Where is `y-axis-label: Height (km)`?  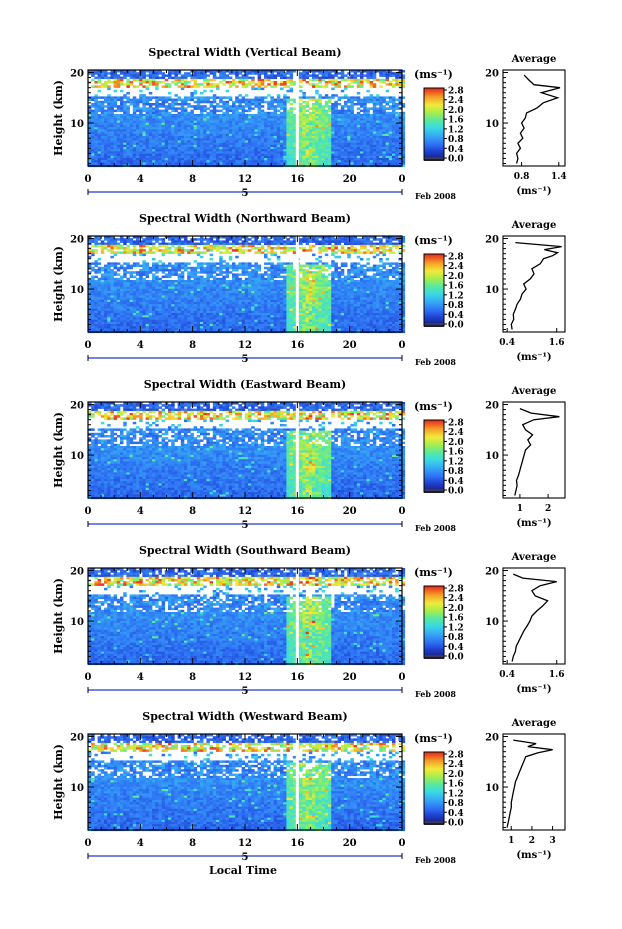 y-axis-label: Height (km) is located at coordinates (58, 616).